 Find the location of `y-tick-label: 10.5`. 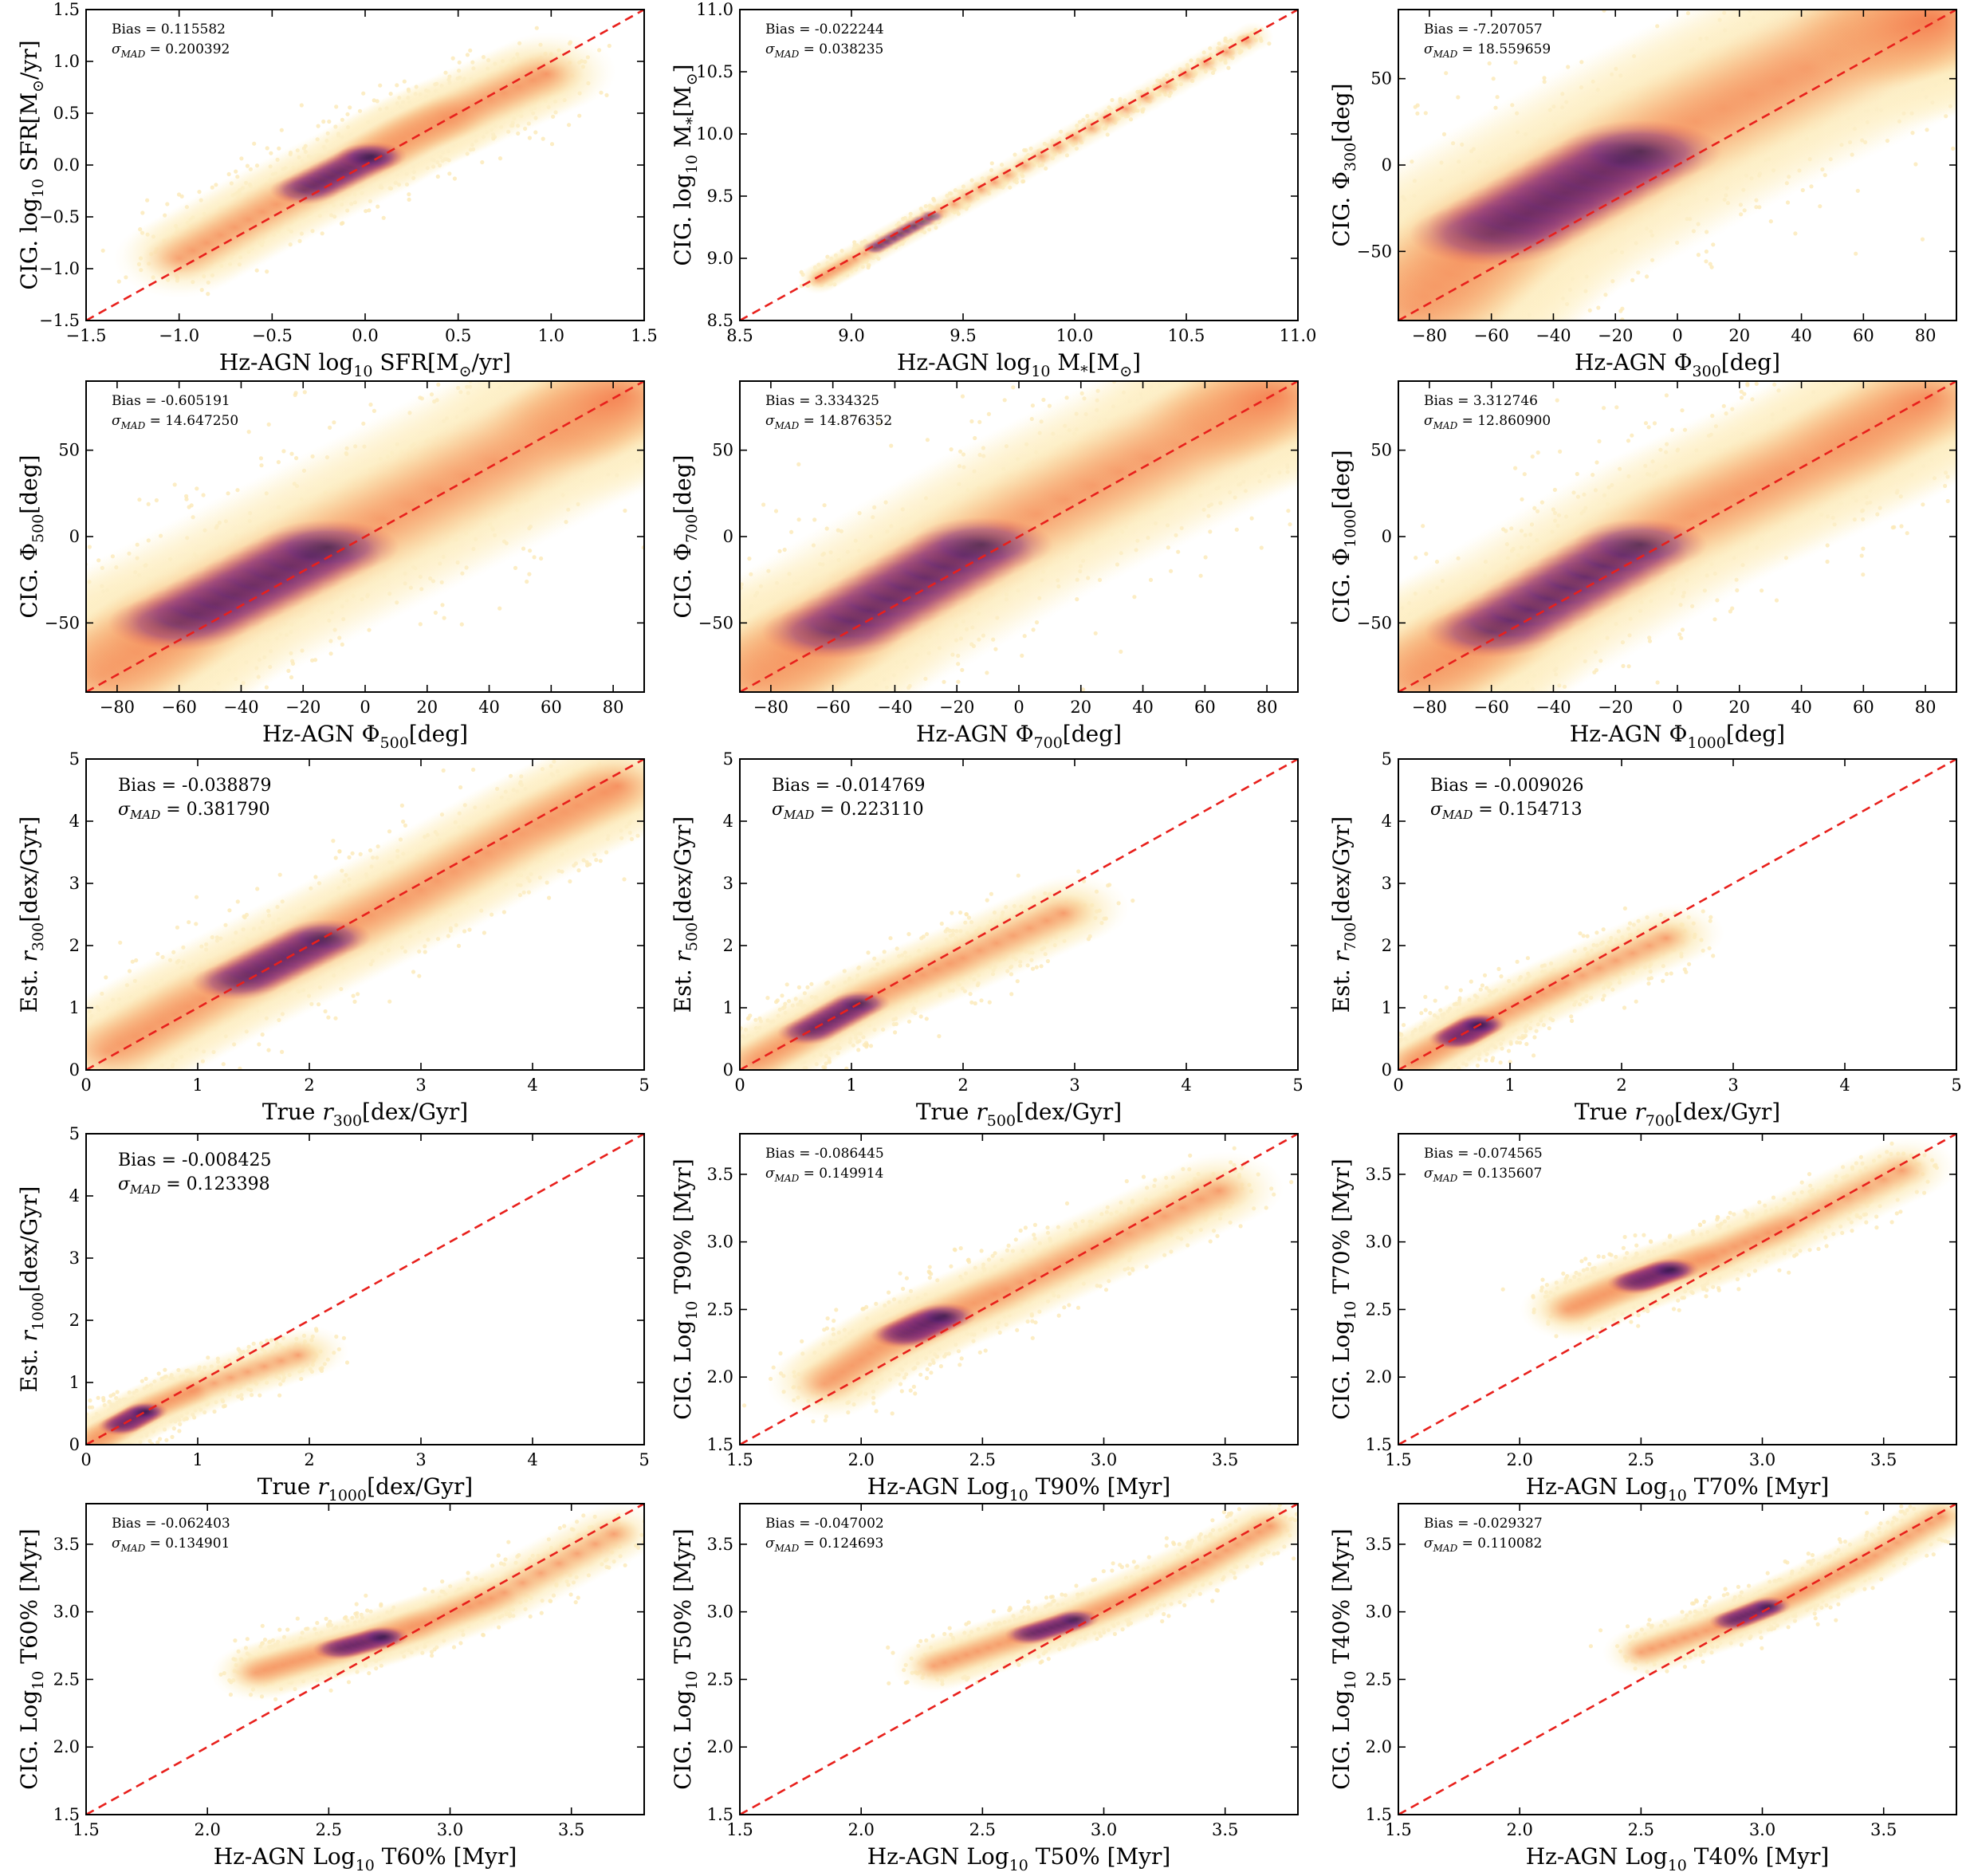

y-tick-label: 10.5 is located at coordinates (714, 72).